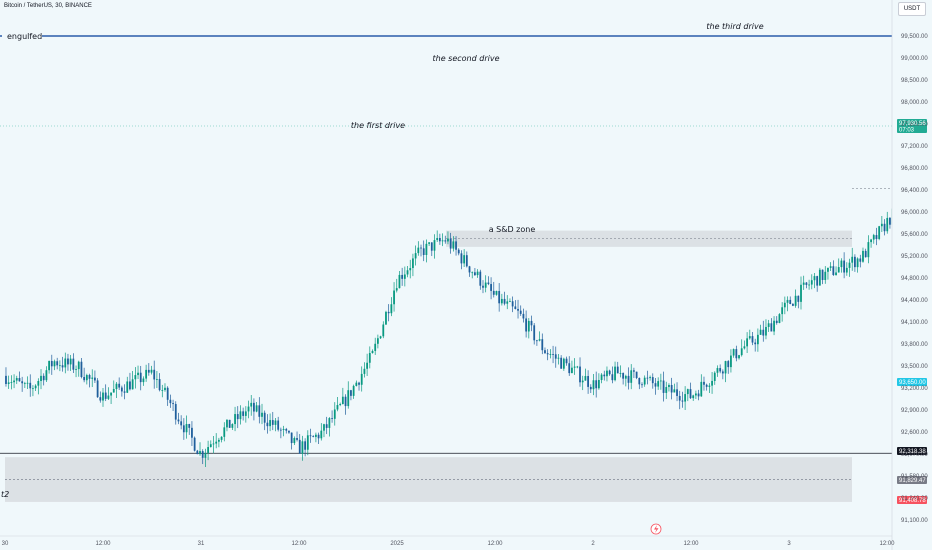  What do you see at coordinates (914, 103) in the screenshot?
I see `price-tick-label: 98,000.00` at bounding box center [914, 103].